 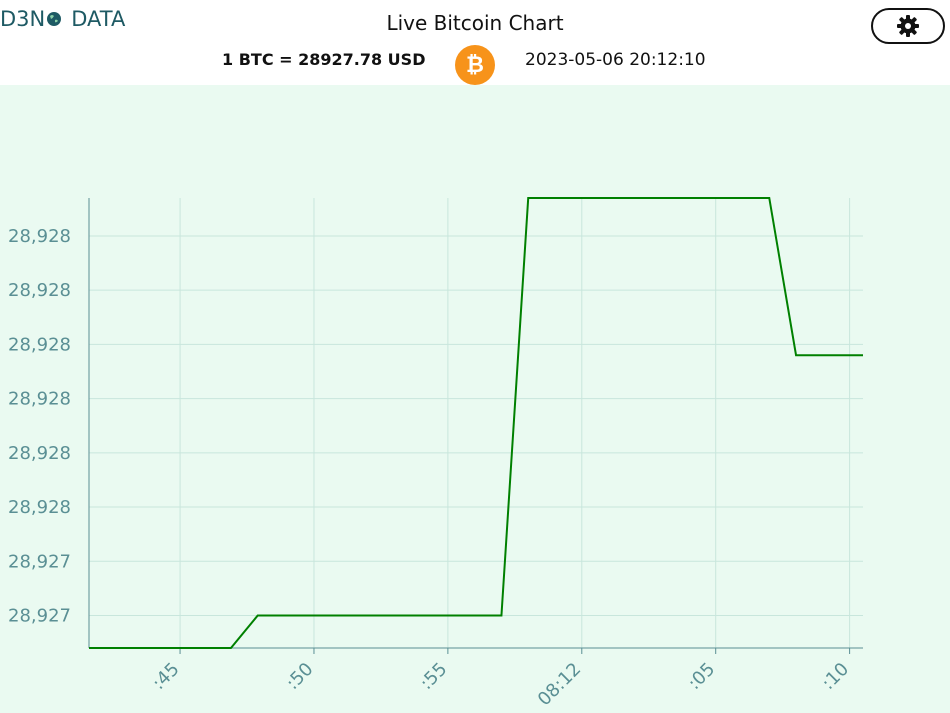 What do you see at coordinates (475, 65) in the screenshot?
I see `bitcoin-icon: ₿` at bounding box center [475, 65].